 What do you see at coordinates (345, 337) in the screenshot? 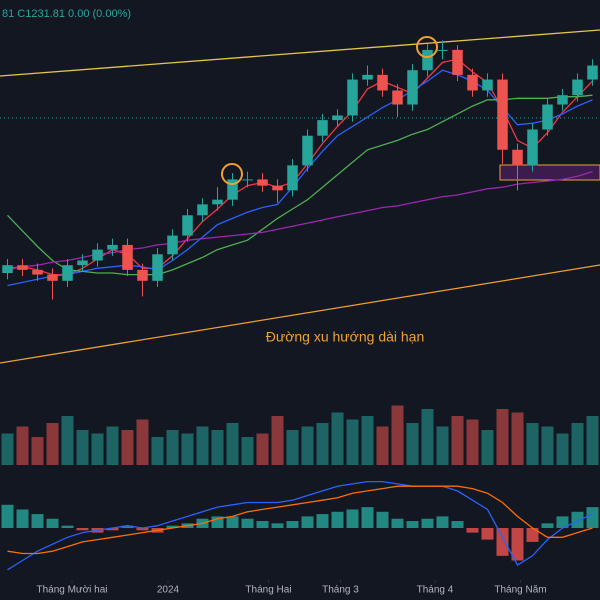
I see `annotation: Đường xu hướng dài hạn` at bounding box center [345, 337].